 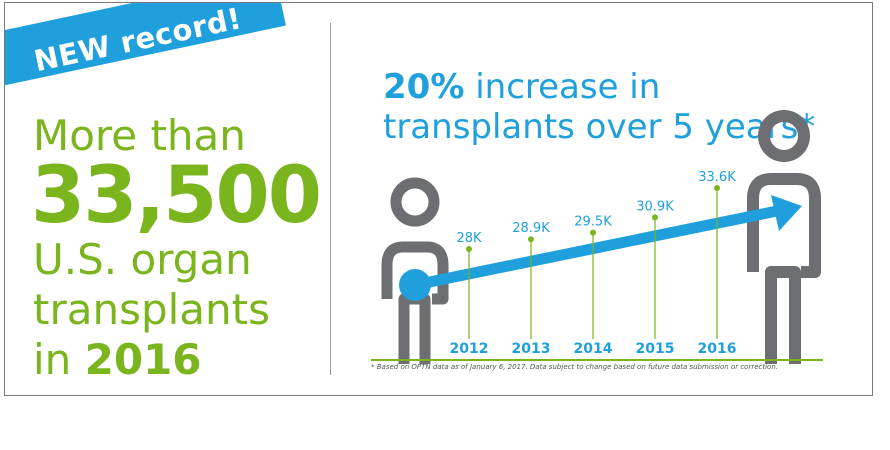 What do you see at coordinates (717, 349) in the screenshot?
I see `year-label-2016: 2016` at bounding box center [717, 349].